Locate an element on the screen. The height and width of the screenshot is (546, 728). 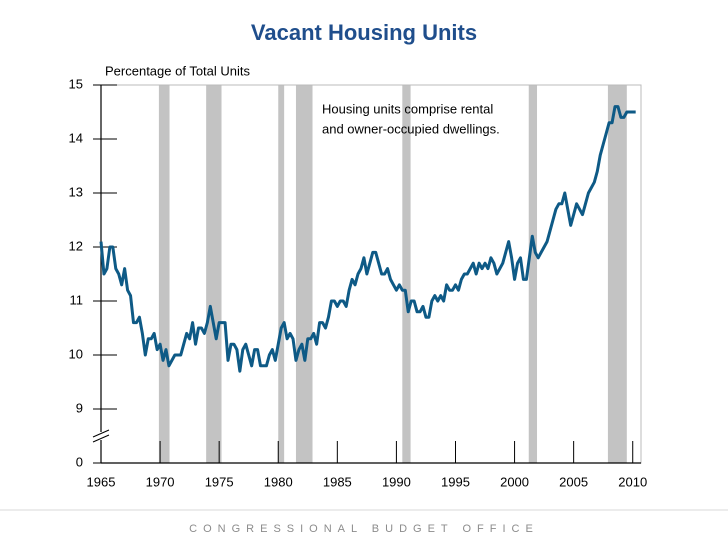
y-tick-label: 13 is located at coordinates (76, 191).